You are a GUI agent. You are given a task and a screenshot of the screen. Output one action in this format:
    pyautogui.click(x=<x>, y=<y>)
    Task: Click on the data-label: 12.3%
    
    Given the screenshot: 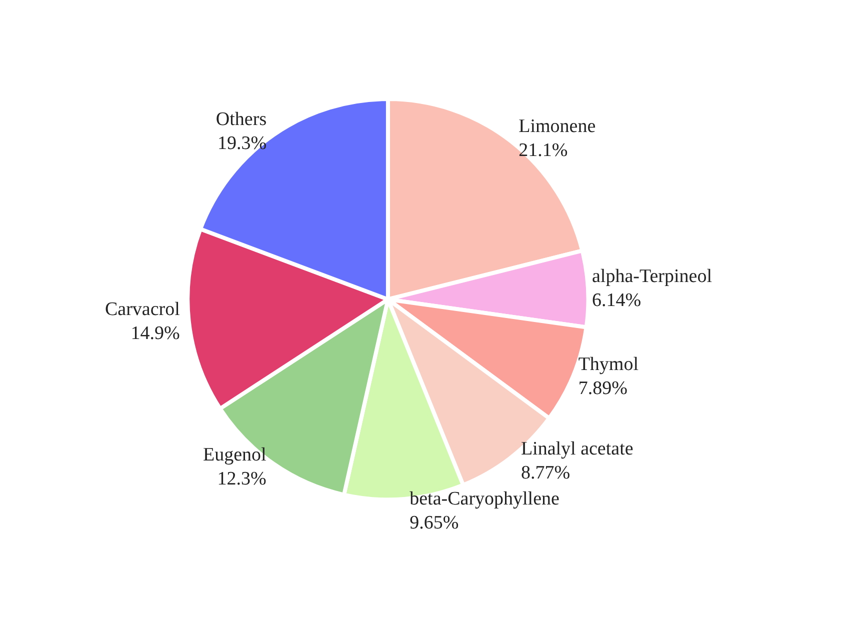 What is the action you would take?
    pyautogui.click(x=241, y=479)
    